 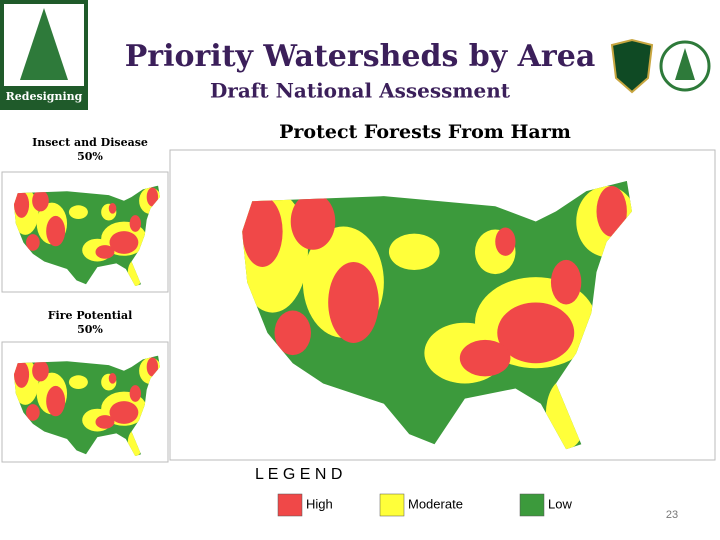 What do you see at coordinates (435, 503) in the screenshot?
I see `legend-label: Moderate` at bounding box center [435, 503].